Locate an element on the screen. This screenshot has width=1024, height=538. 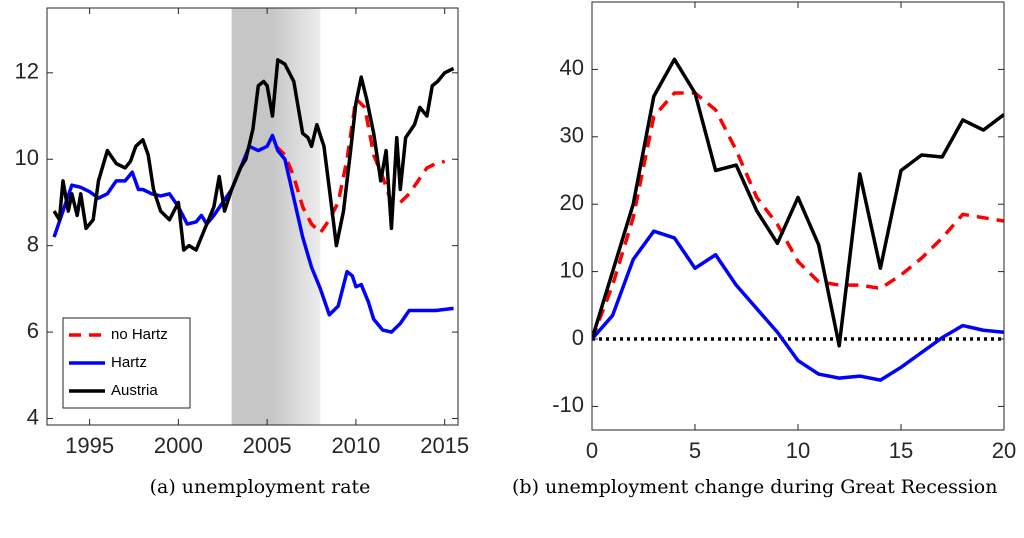
x-tick-label: 1995 is located at coordinates (89, 445).